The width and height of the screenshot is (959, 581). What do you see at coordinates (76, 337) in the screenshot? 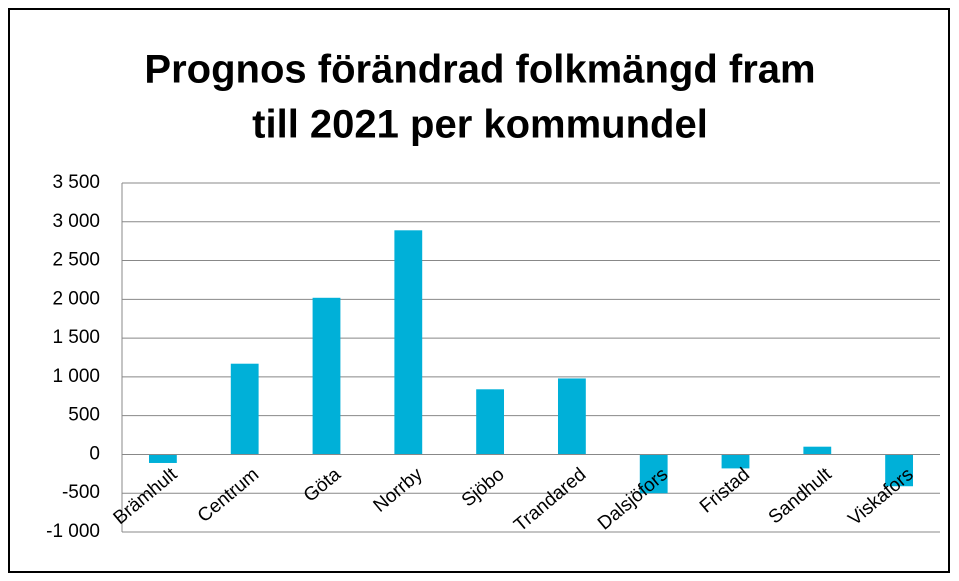
I see `y-tick-label: 1 500` at bounding box center [76, 337].